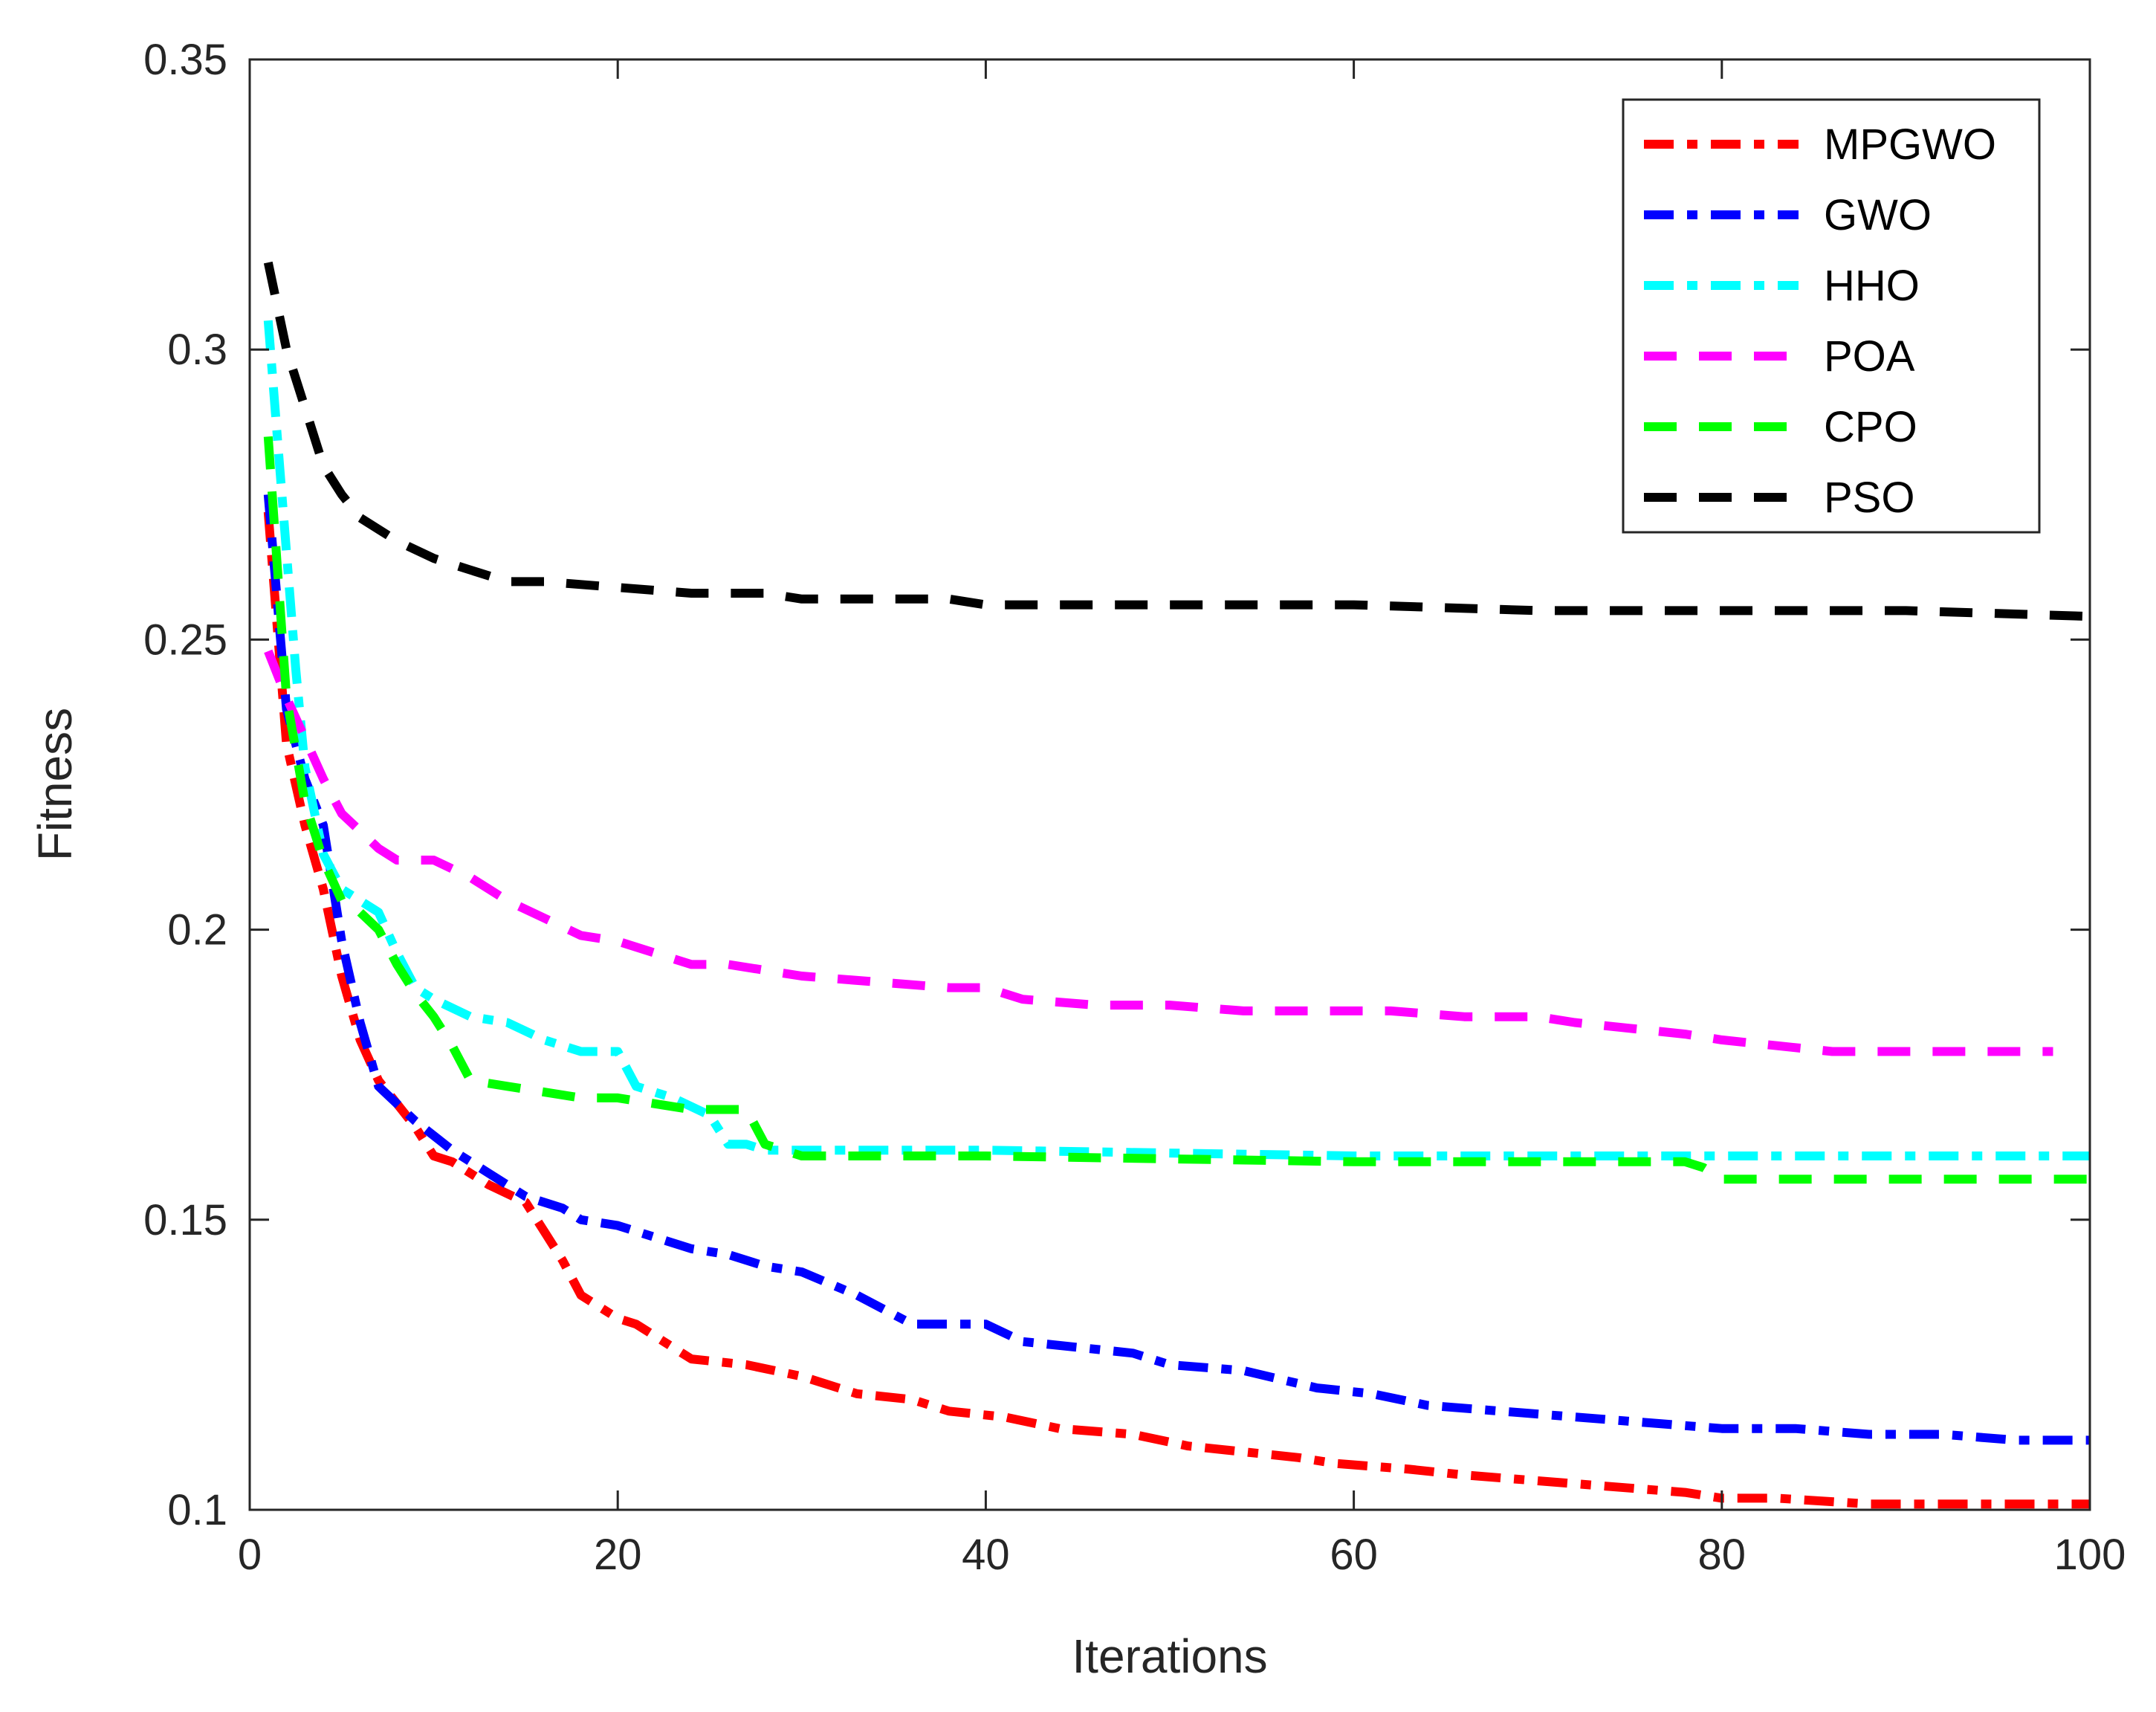 The height and width of the screenshot is (1712, 2156). What do you see at coordinates (1870, 427) in the screenshot?
I see `legend-label-cpo: CPO` at bounding box center [1870, 427].